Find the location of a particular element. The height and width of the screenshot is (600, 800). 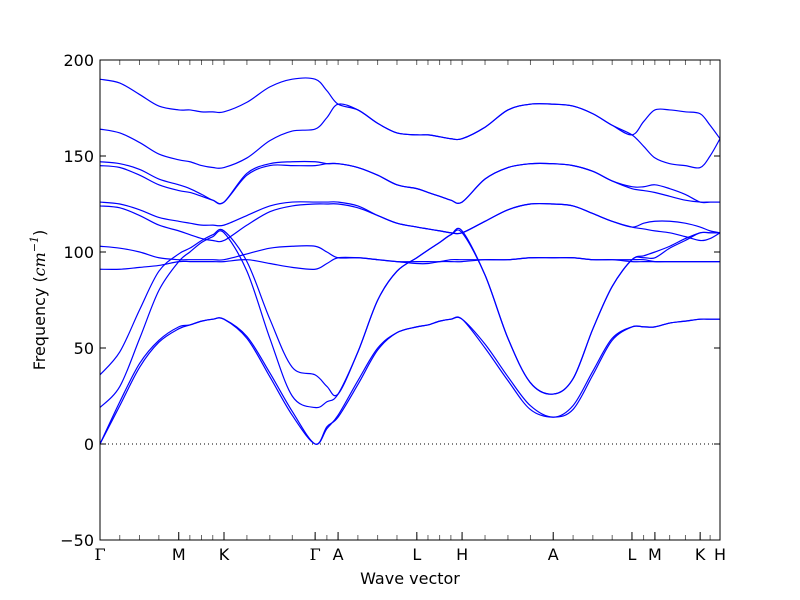

y-axis-title-close: ) is located at coordinates (39, 233).